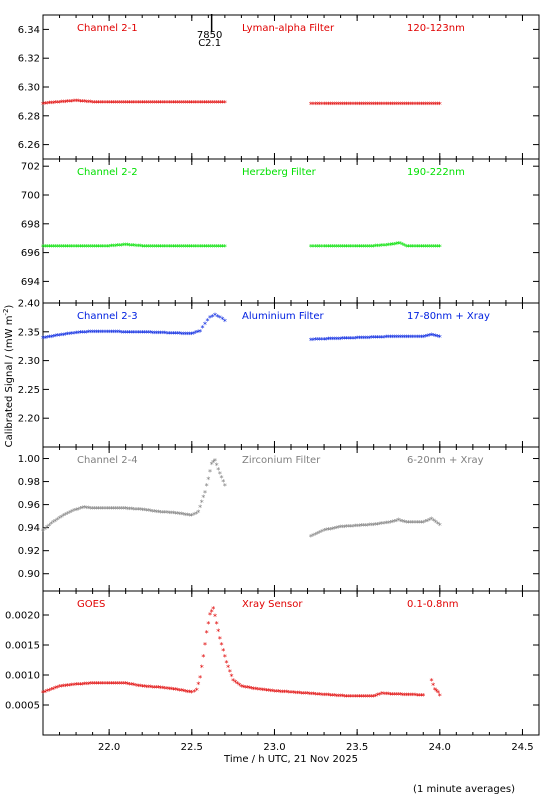 The width and height of the screenshot is (550, 800). I want to click on panel-band-label: 120-123nm, so click(436, 28).